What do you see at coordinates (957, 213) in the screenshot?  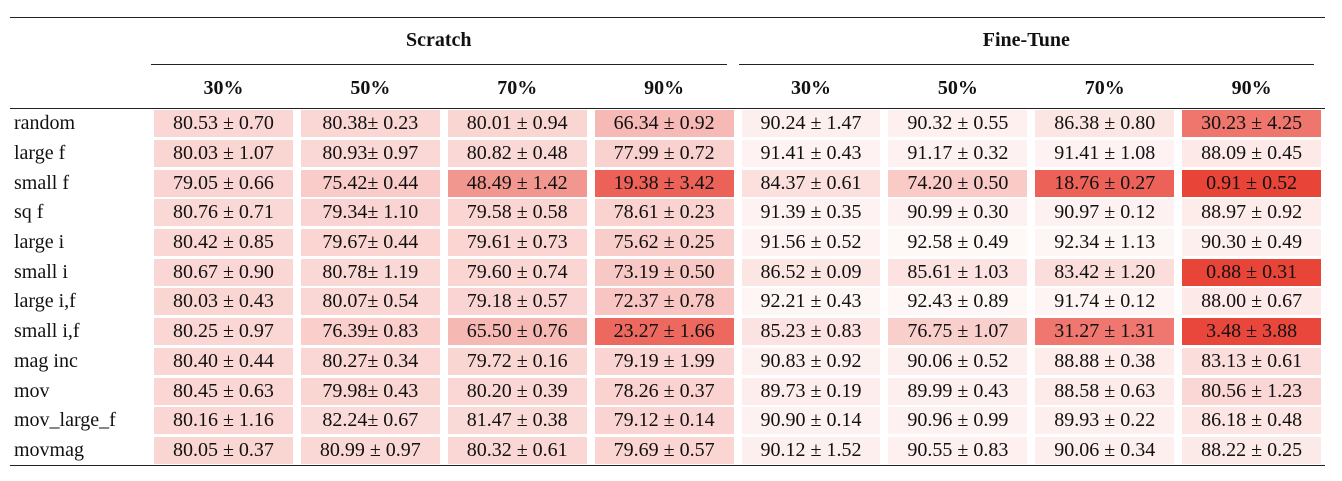 I see `cell: 90.99 ± 0.30` at bounding box center [957, 213].